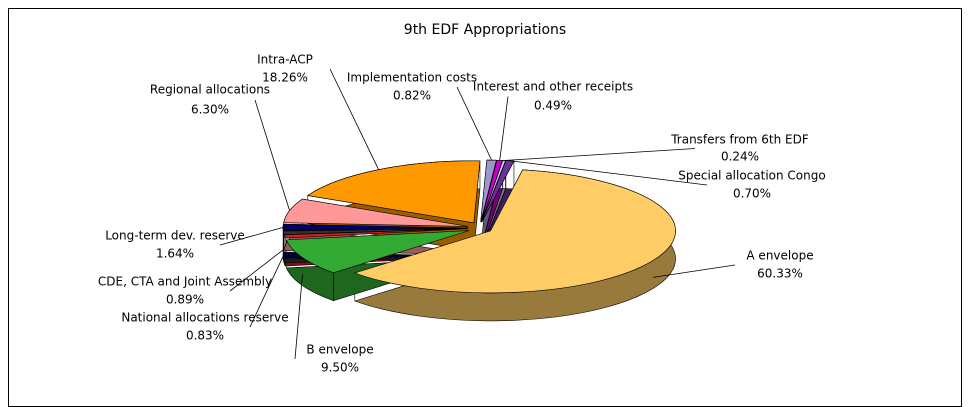 This screenshot has height=407, width=970. Describe the element at coordinates (210, 90) in the screenshot. I see `slice-label: Regional allocations` at that location.